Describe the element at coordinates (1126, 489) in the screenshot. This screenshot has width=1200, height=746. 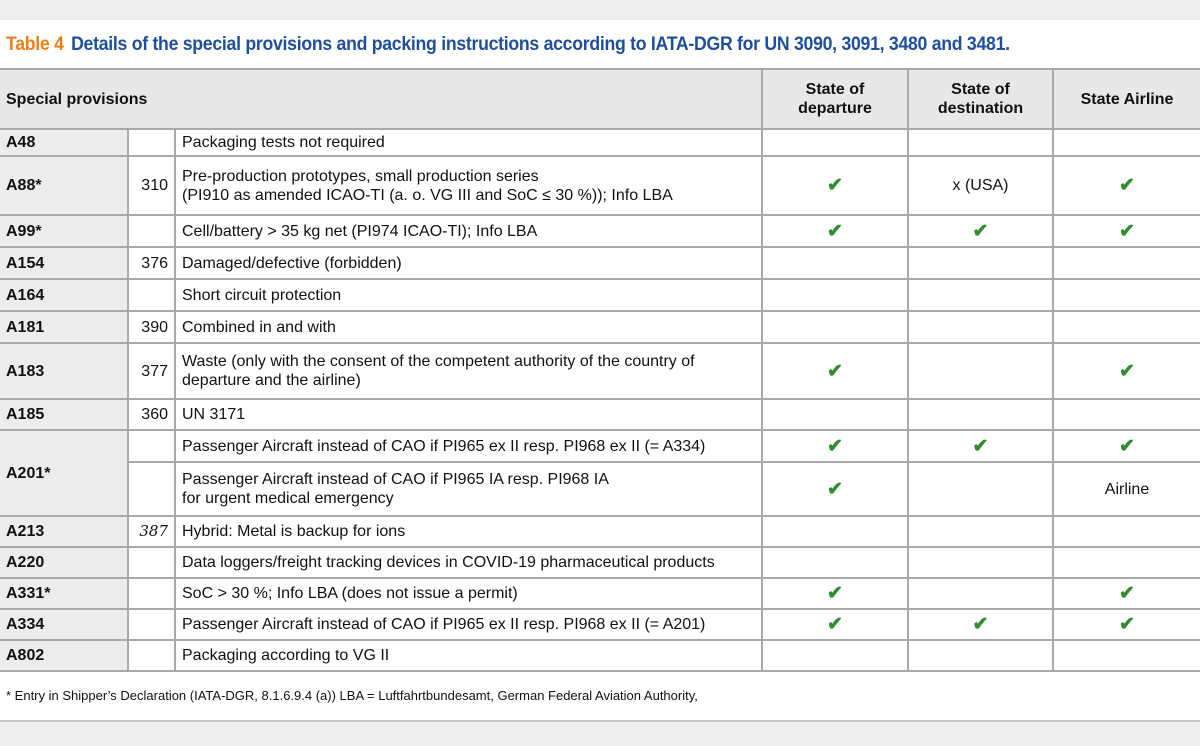
I see `state-airline-cell: Airline` at that location.